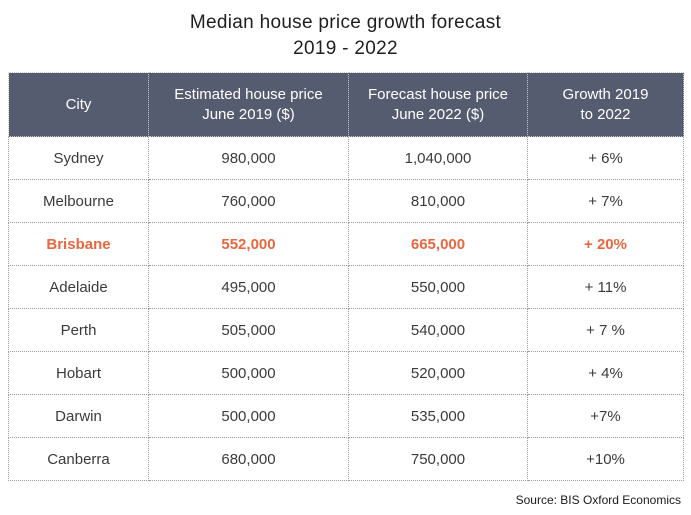 This screenshot has height=515, width=691. I want to click on header-growth: Growth 2019 to 2022, so click(605, 105).